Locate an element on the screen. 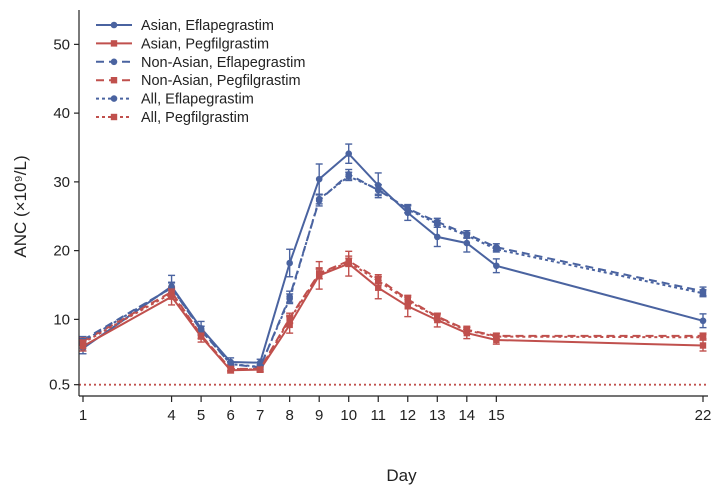 This screenshot has width=721, height=496. legend-item: Non-Asian, Eflapegrastim is located at coordinates (200, 63).